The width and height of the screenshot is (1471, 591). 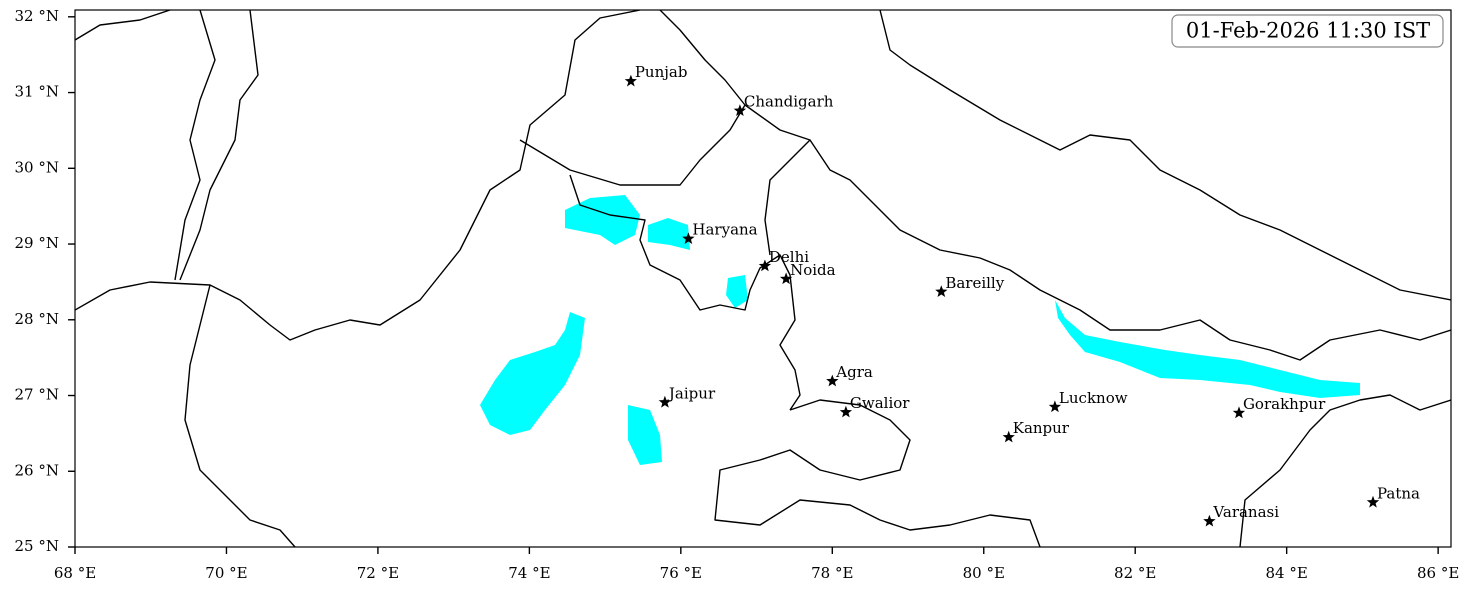 I want to click on x-tick-label: 70 °E, so click(x=226, y=573).